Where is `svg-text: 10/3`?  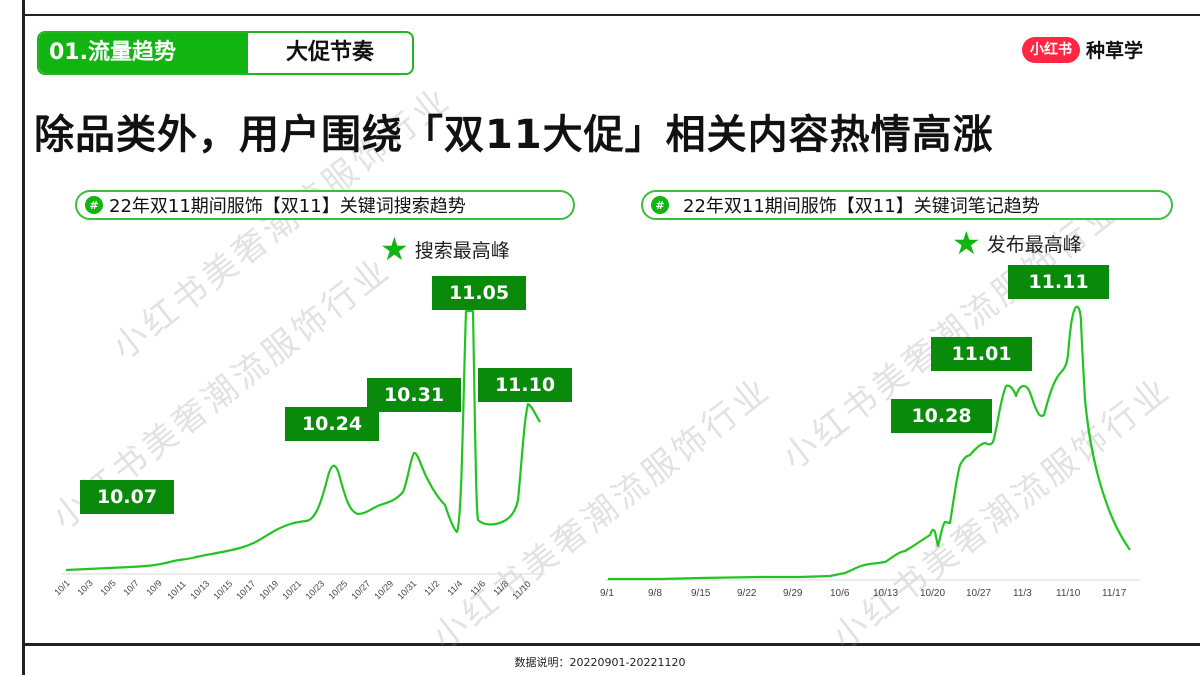
svg-text: 10/3 is located at coordinates (84, 587).